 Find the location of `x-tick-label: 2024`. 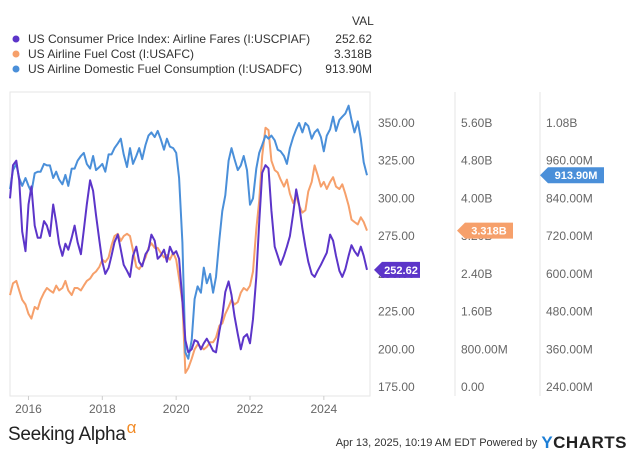

x-tick-label: 2024 is located at coordinates (323, 409).